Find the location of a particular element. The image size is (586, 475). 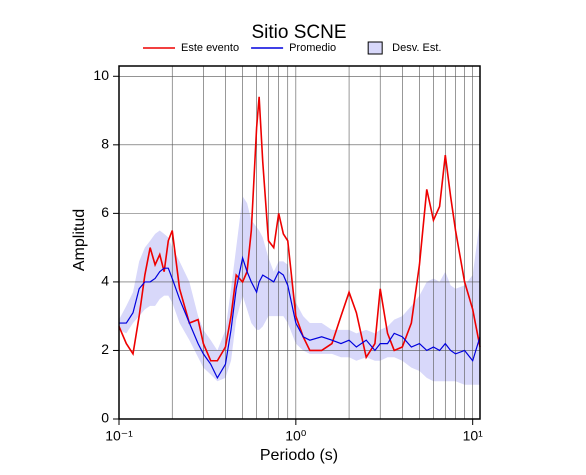

y-tick-label: 0 is located at coordinates (105, 418).